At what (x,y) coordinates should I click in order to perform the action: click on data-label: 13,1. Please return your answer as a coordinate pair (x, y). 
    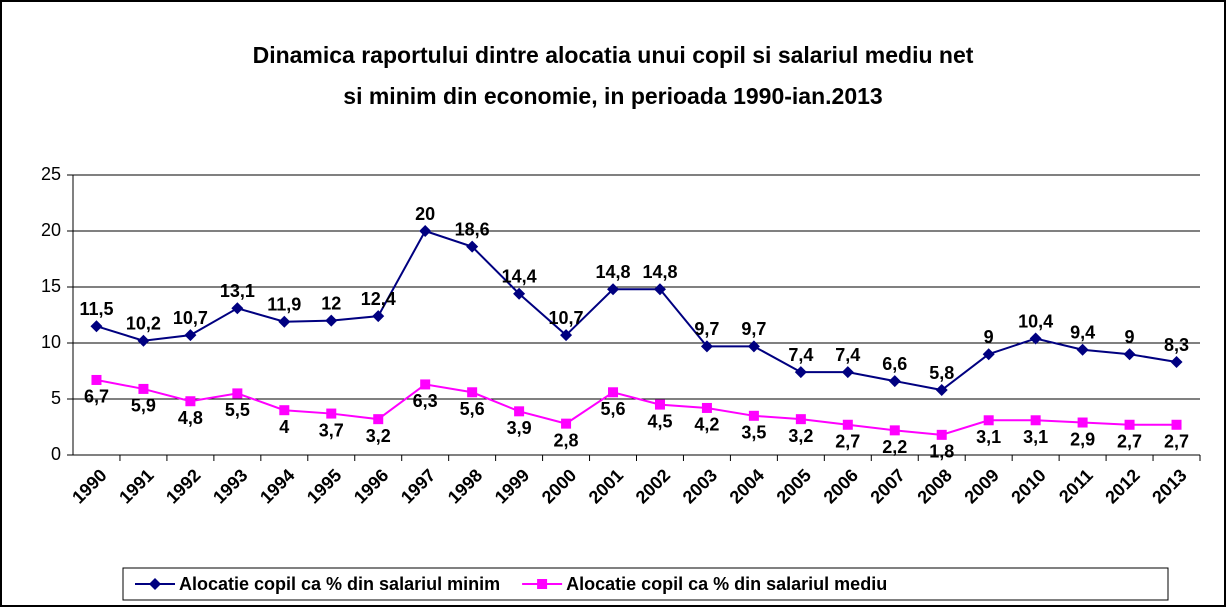
    Looking at the image, I should click on (237, 291).